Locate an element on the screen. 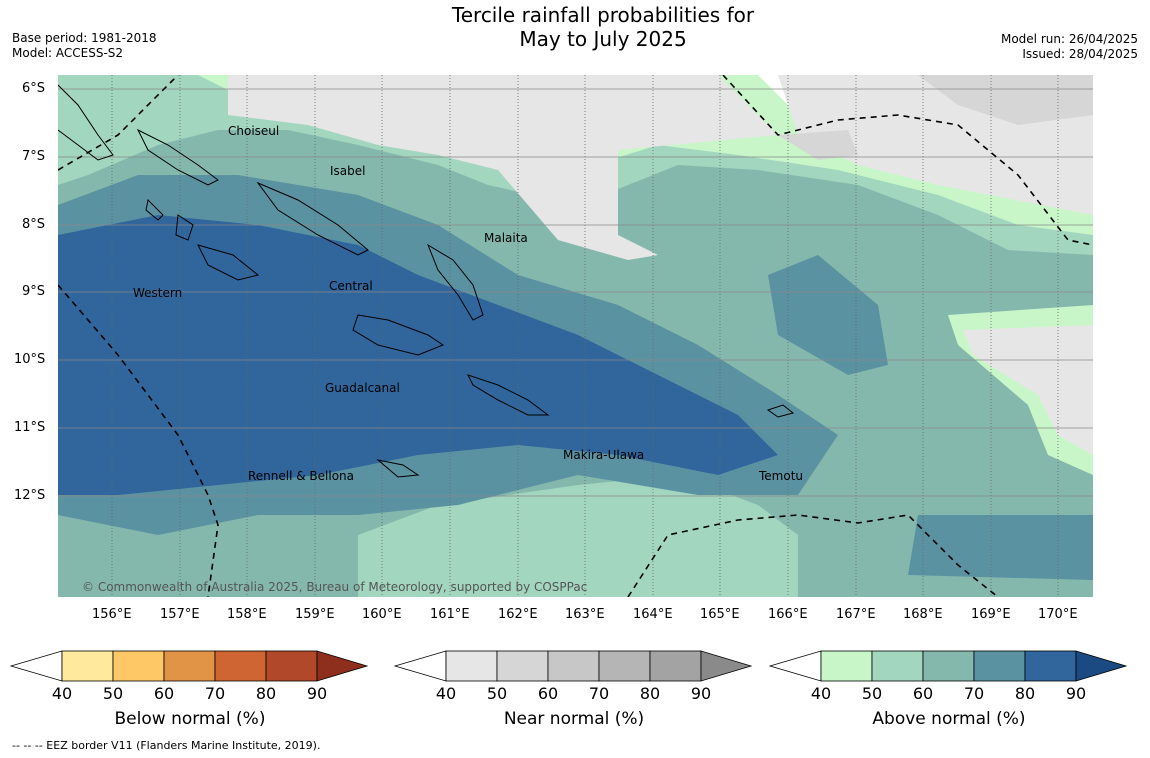 Image resolution: width=1150 pixels, height=758 pixels. vella-lavella-island is located at coordinates (154, 209).